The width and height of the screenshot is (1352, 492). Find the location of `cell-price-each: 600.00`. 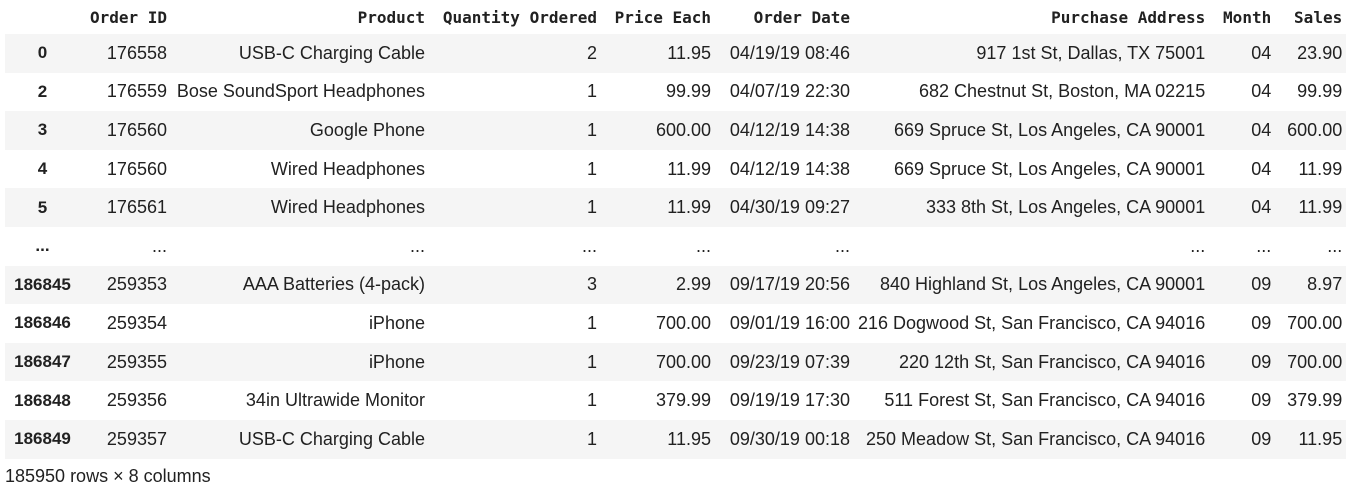

cell-price-each: 600.00 is located at coordinates (683, 129).